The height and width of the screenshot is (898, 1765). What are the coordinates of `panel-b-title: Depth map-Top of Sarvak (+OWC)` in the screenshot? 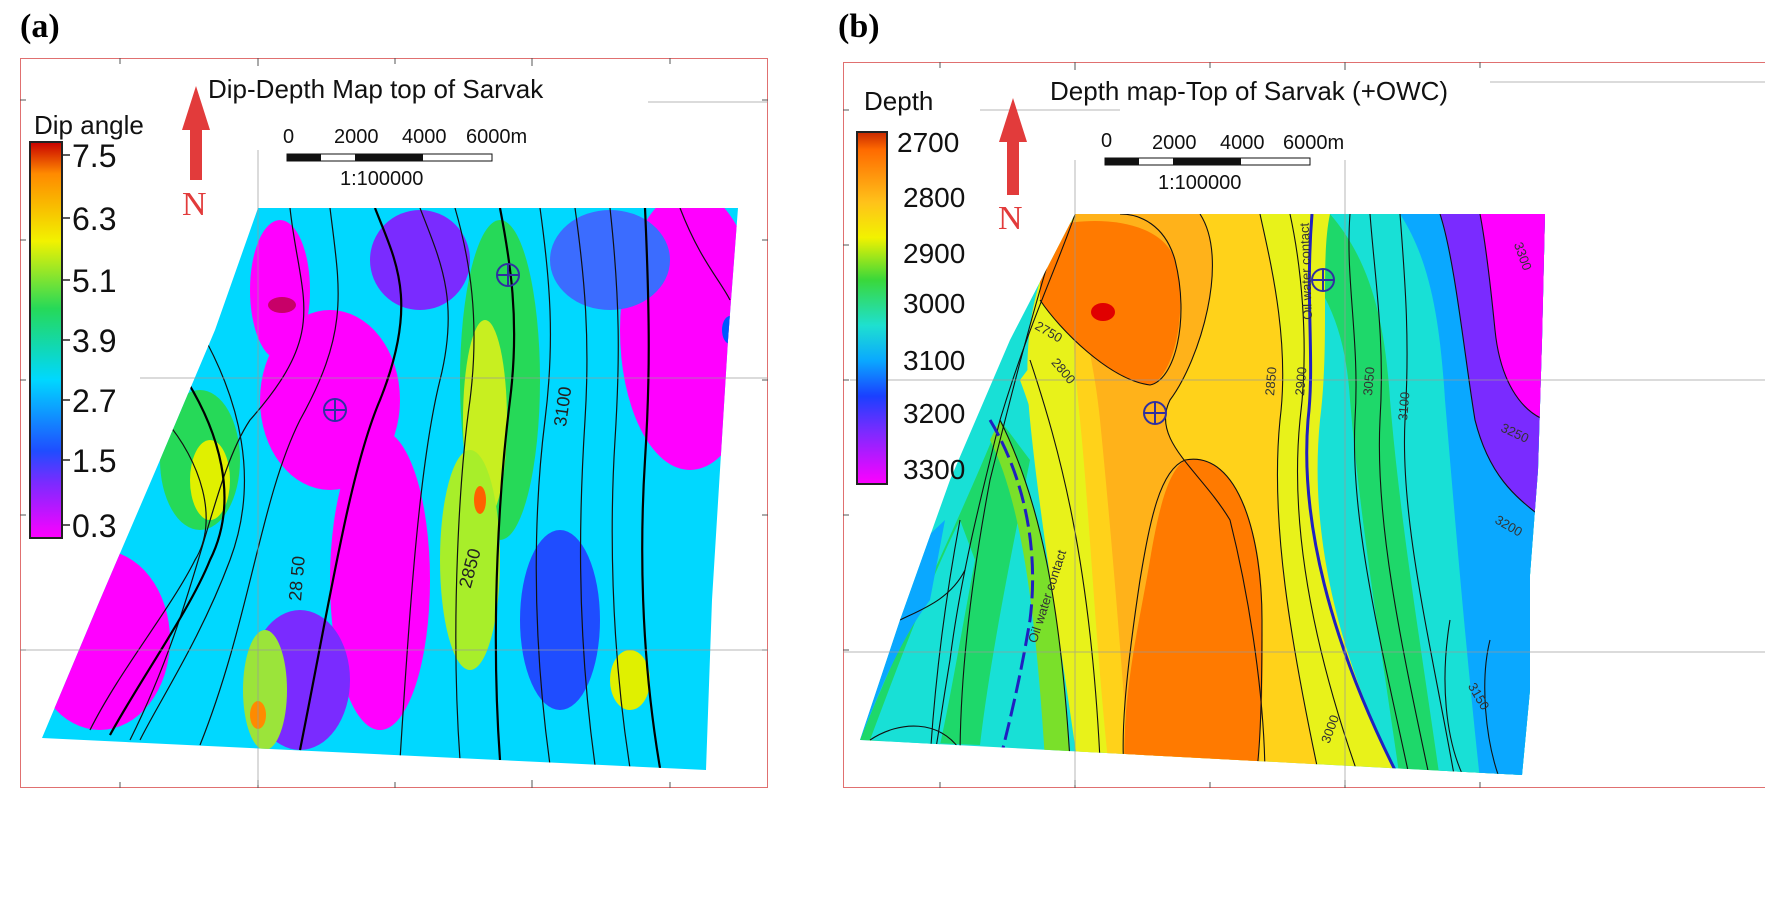 It's located at (1249, 91).